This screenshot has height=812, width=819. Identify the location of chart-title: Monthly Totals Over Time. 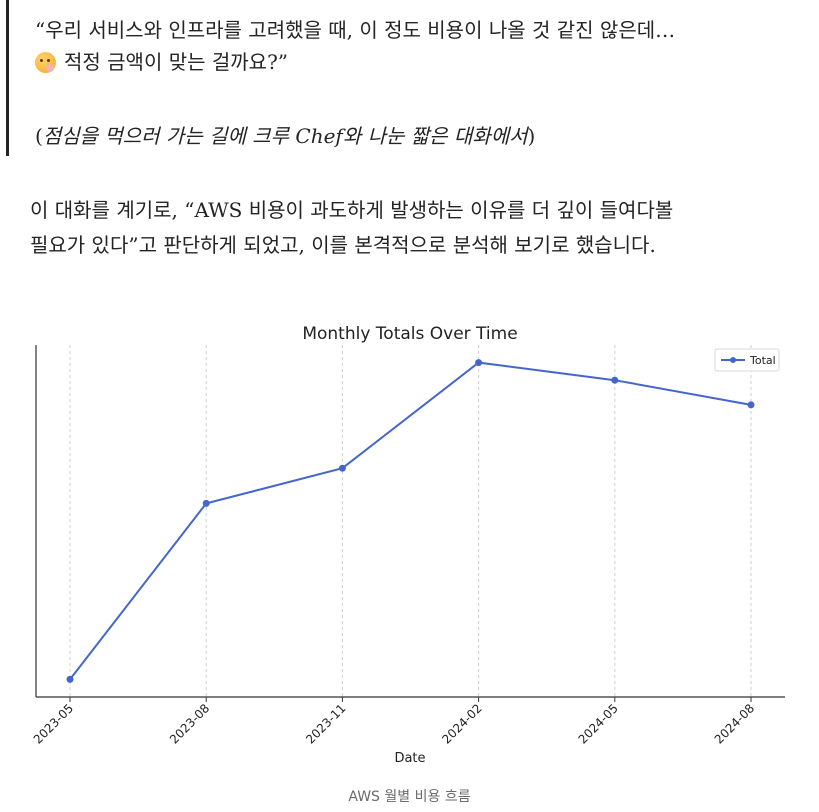
(409, 334).